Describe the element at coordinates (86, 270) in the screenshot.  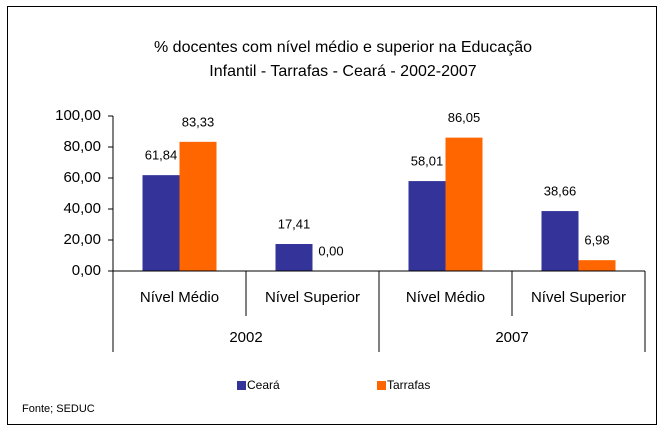
I see `y-tick-label: 0,00` at that location.